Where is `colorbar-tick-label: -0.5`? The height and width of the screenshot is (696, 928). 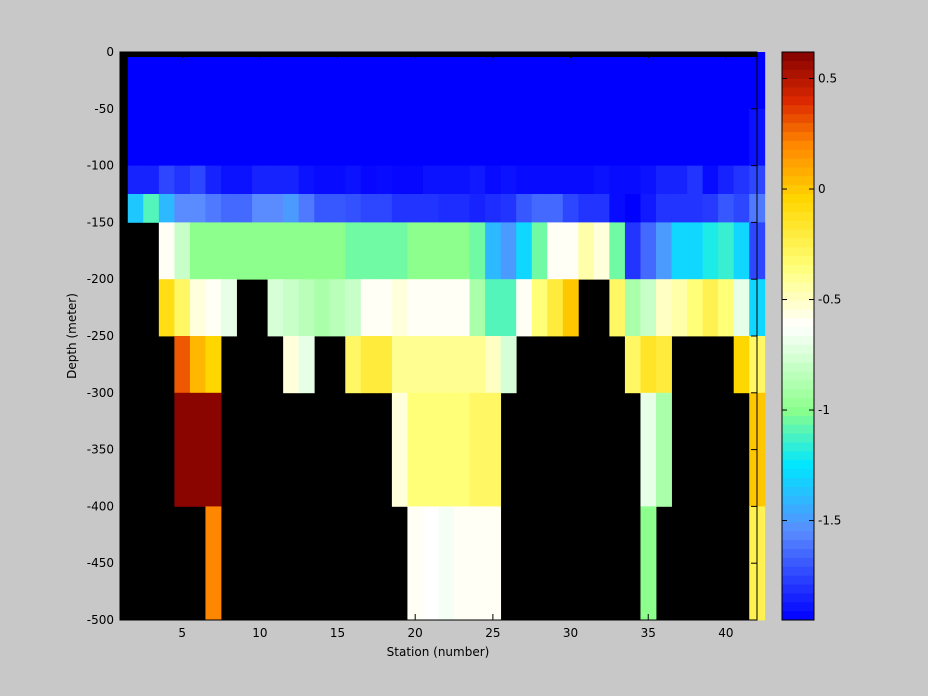 colorbar-tick-label: -0.5 is located at coordinates (829, 300).